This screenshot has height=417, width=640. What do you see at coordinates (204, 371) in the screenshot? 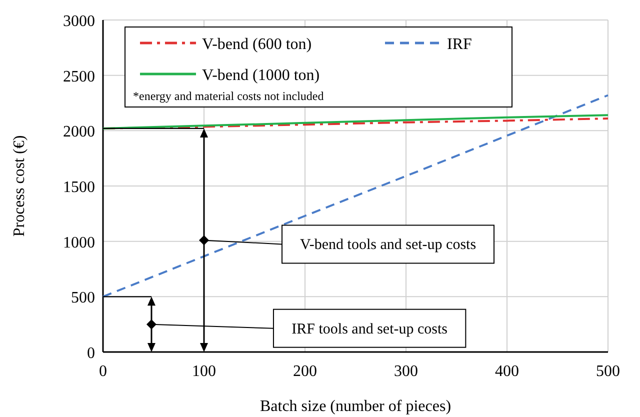
I see `x-tick-label: 100` at bounding box center [204, 371].